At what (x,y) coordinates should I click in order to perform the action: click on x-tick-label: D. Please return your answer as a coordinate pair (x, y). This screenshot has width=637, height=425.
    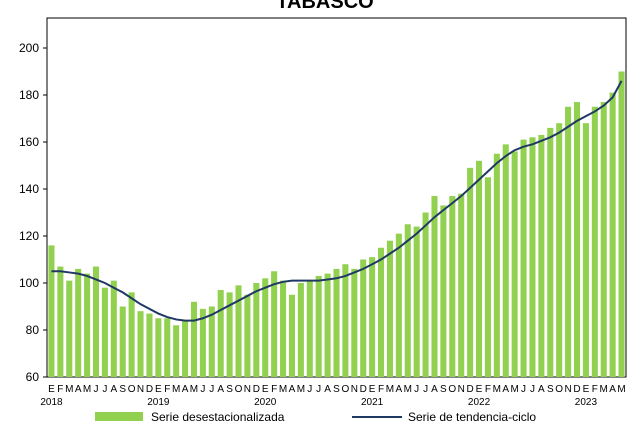
    Looking at the image, I should click on (149, 389).